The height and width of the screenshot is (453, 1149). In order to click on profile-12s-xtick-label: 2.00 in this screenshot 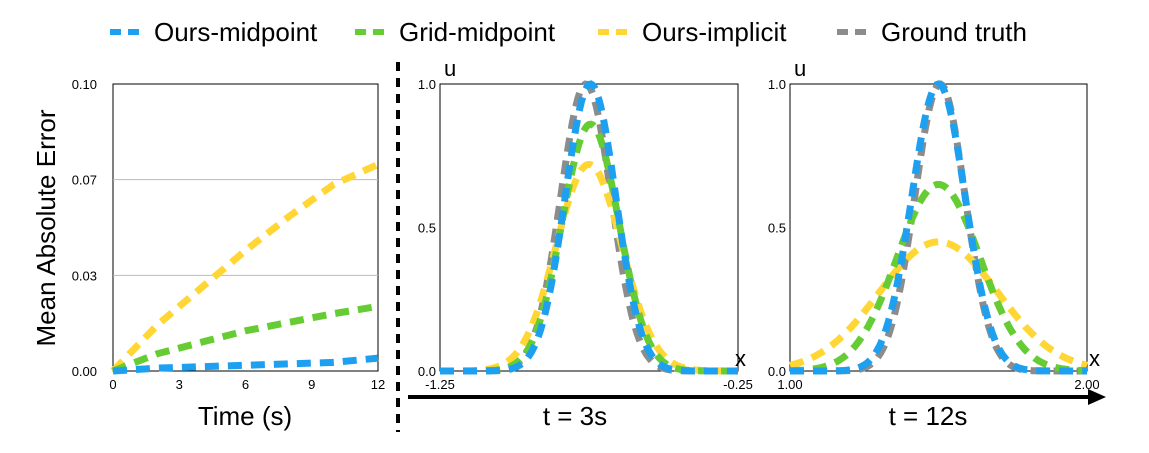, I will do `click(1086, 384)`.